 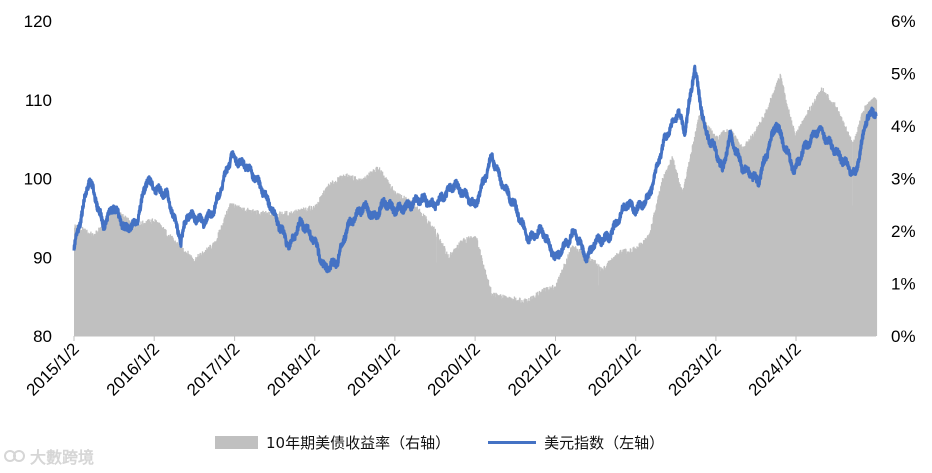 What do you see at coordinates (614, 369) in the screenshot?
I see `x-tick-label: 2022/1/2` at bounding box center [614, 369].